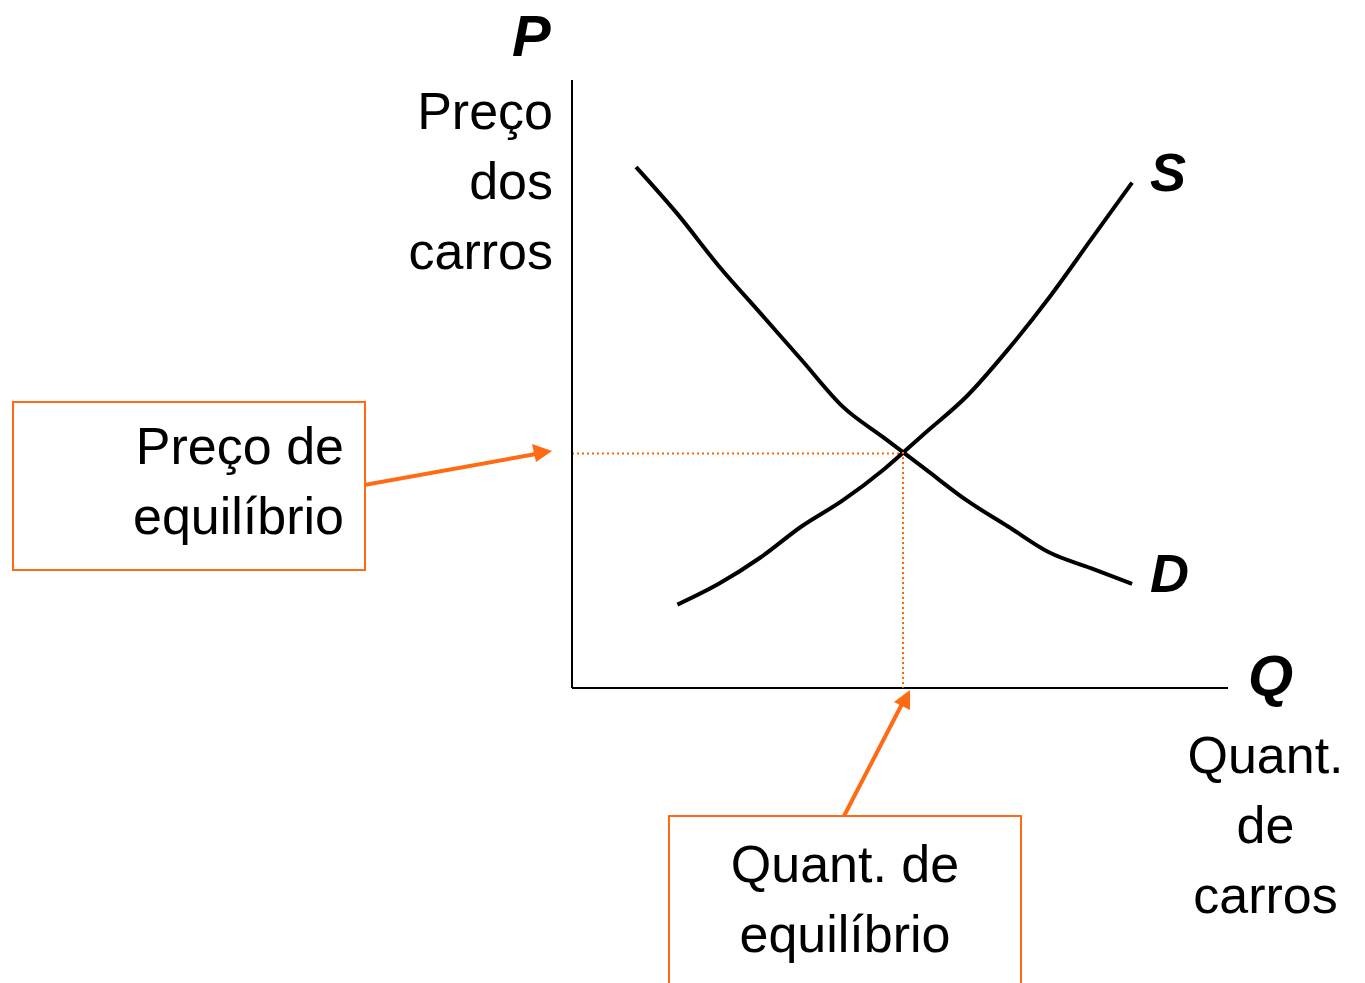 This screenshot has width=1365, height=983. Describe the element at coordinates (845, 899) in the screenshot. I see `text: Quant. de equilíbrio` at that location.